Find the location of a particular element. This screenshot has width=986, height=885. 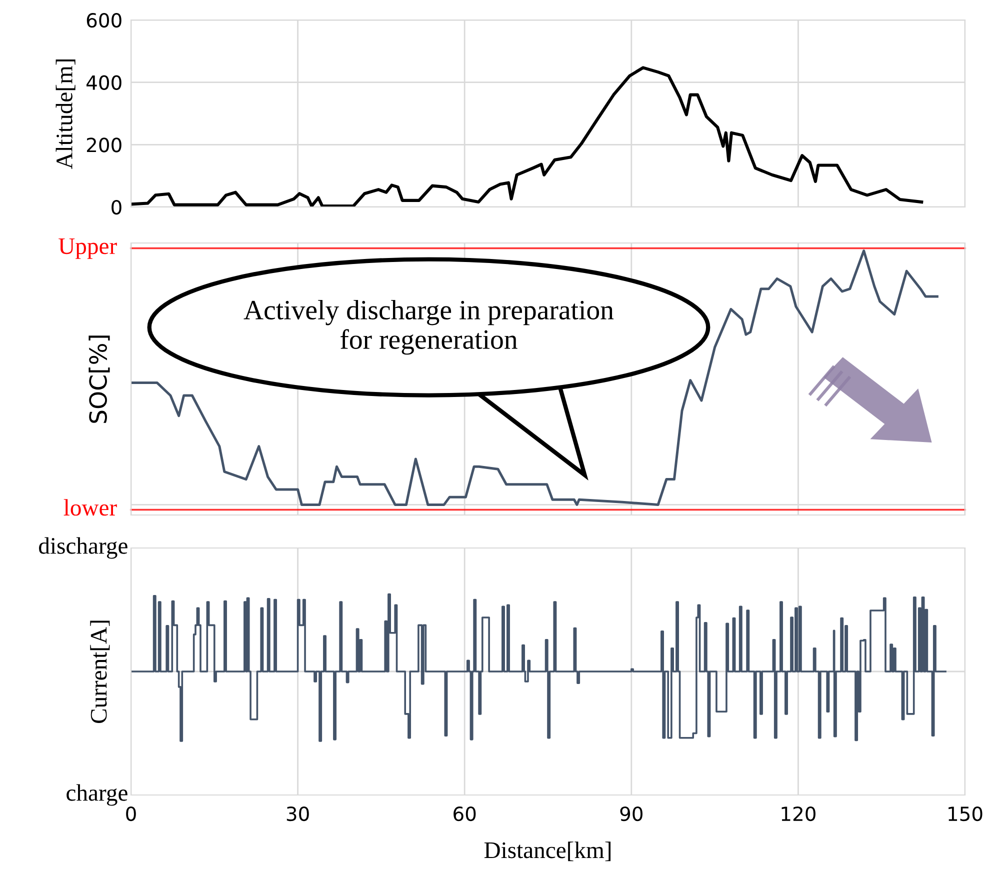

x-tick-label: 120 is located at coordinates (799, 814).